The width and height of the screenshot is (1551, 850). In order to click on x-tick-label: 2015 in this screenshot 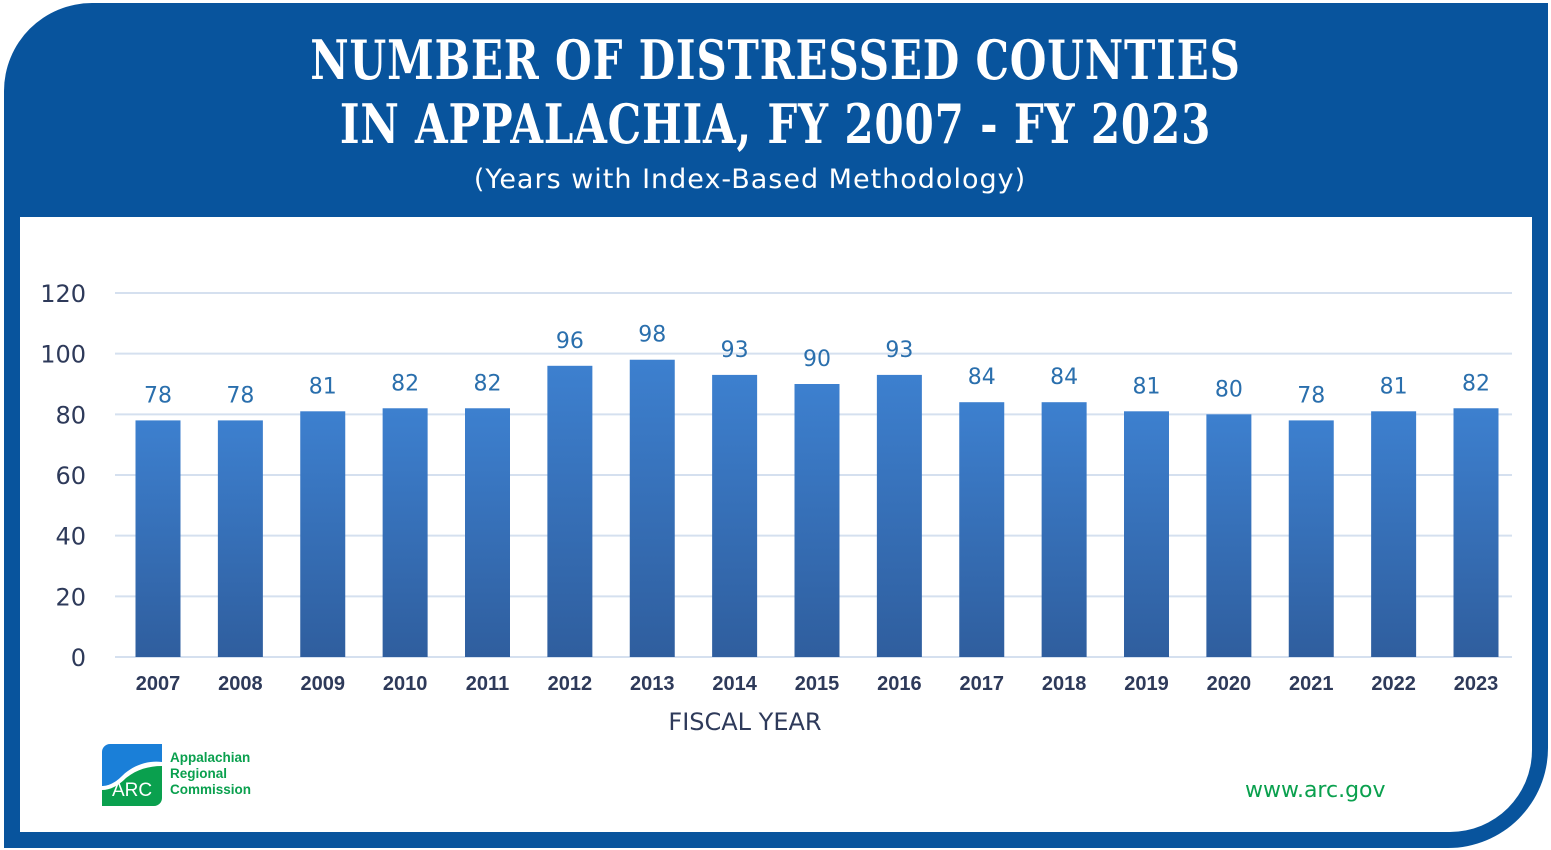, I will do `click(817, 684)`.